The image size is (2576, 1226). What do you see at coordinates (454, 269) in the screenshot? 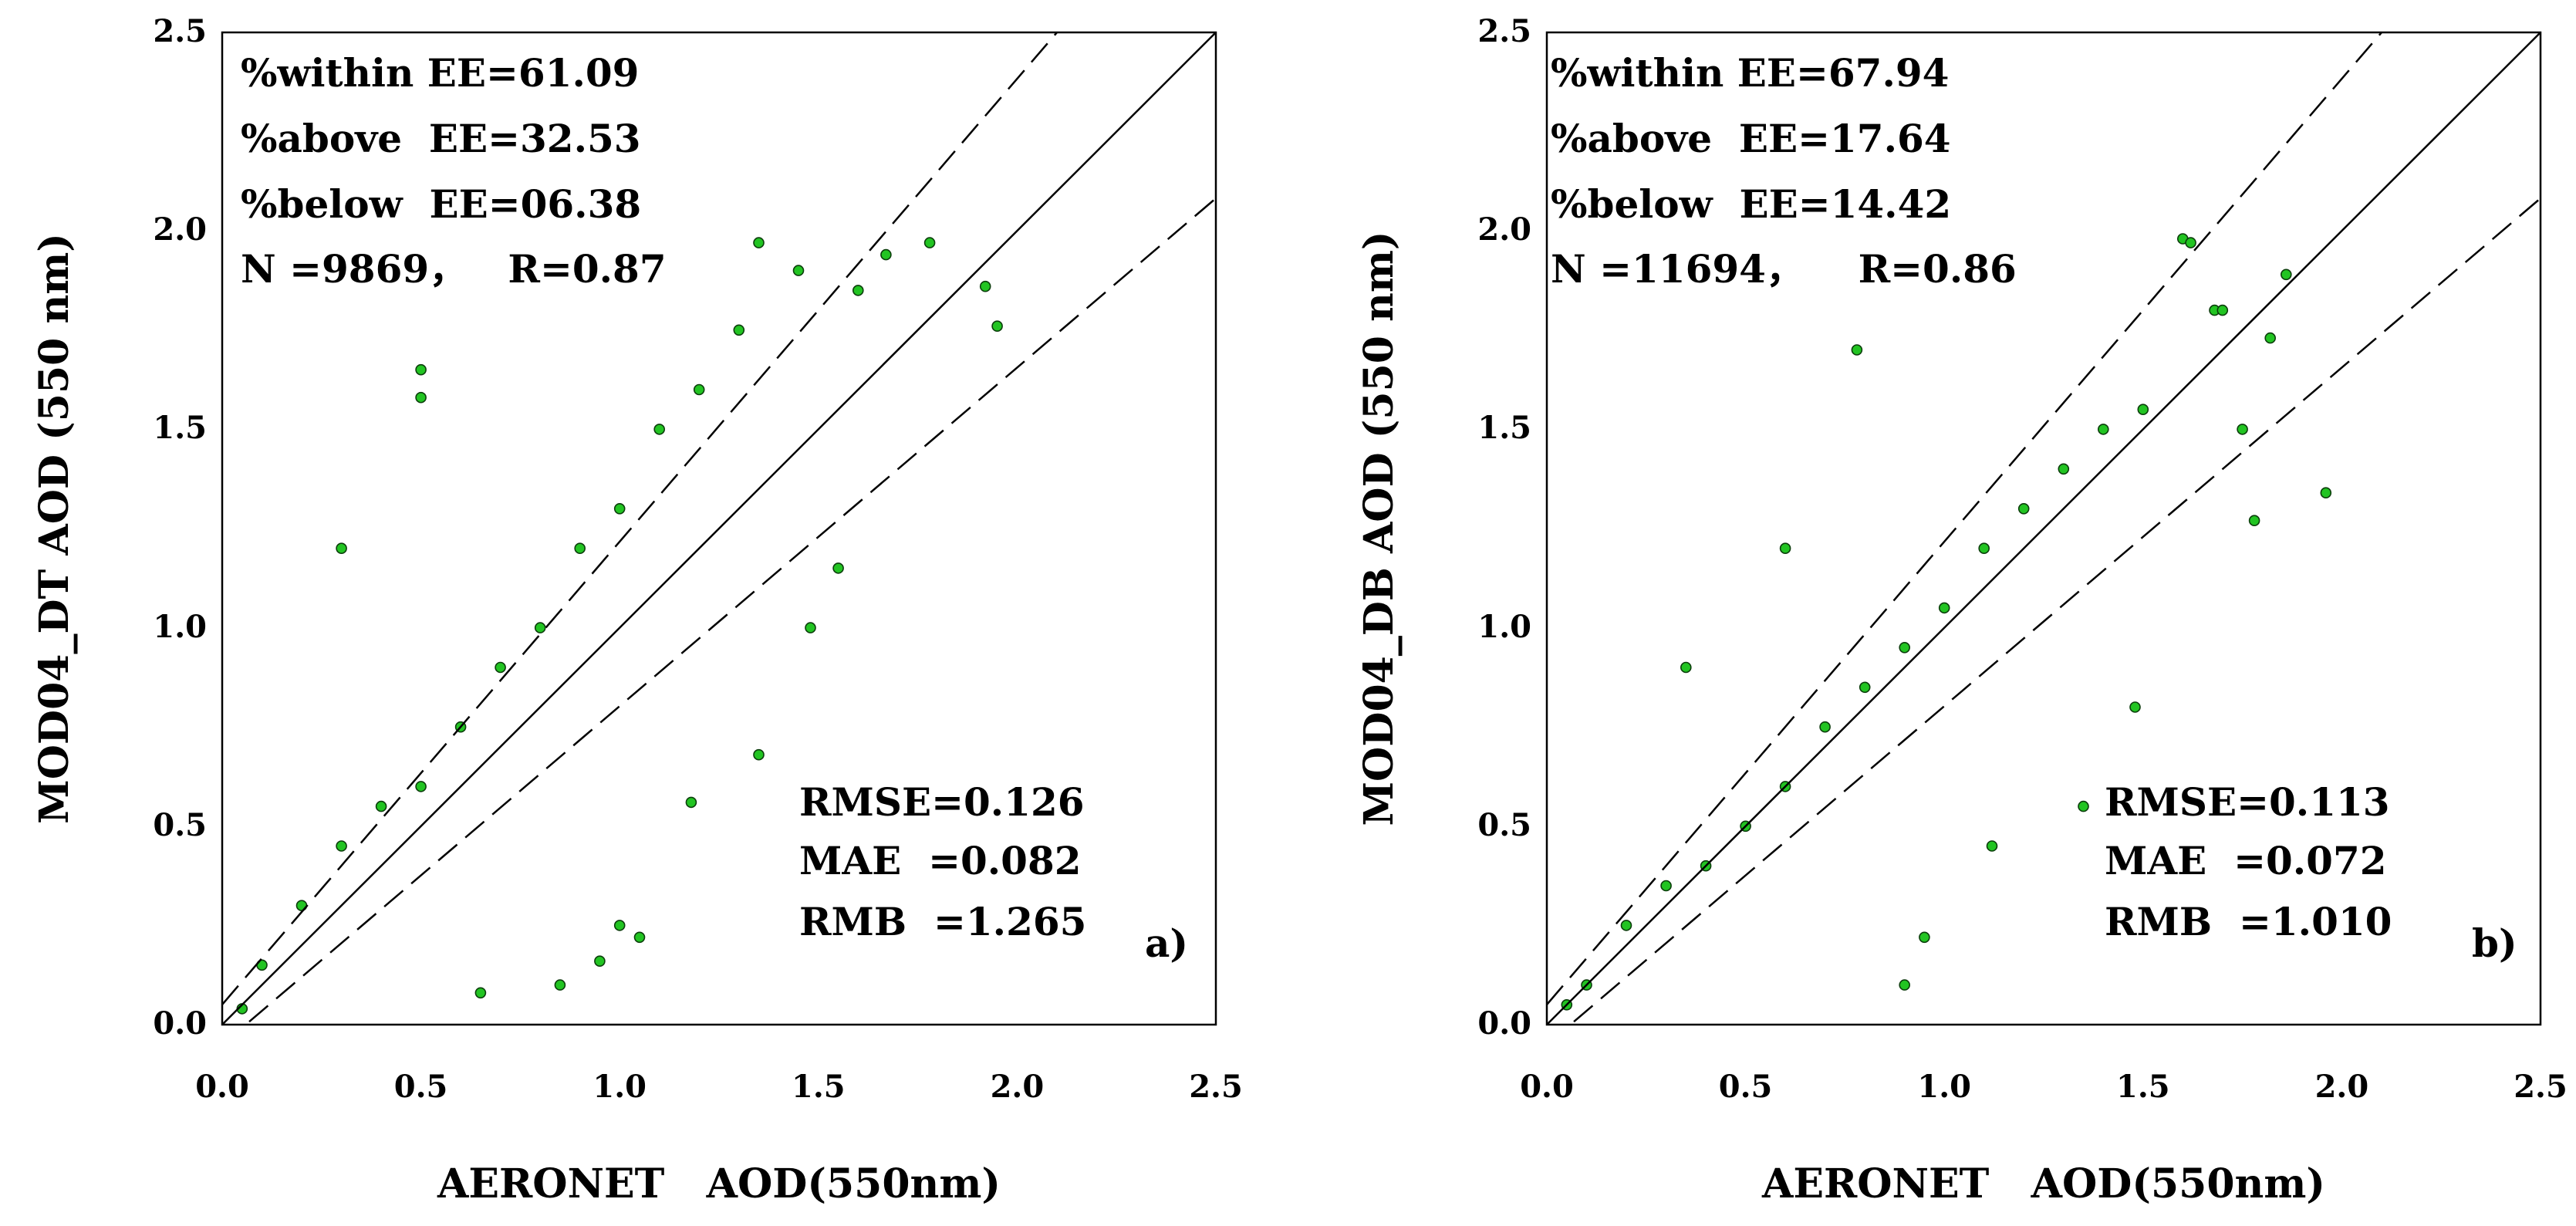
I see `stat-n-r: N =9869， R=0.87` at bounding box center [454, 269].